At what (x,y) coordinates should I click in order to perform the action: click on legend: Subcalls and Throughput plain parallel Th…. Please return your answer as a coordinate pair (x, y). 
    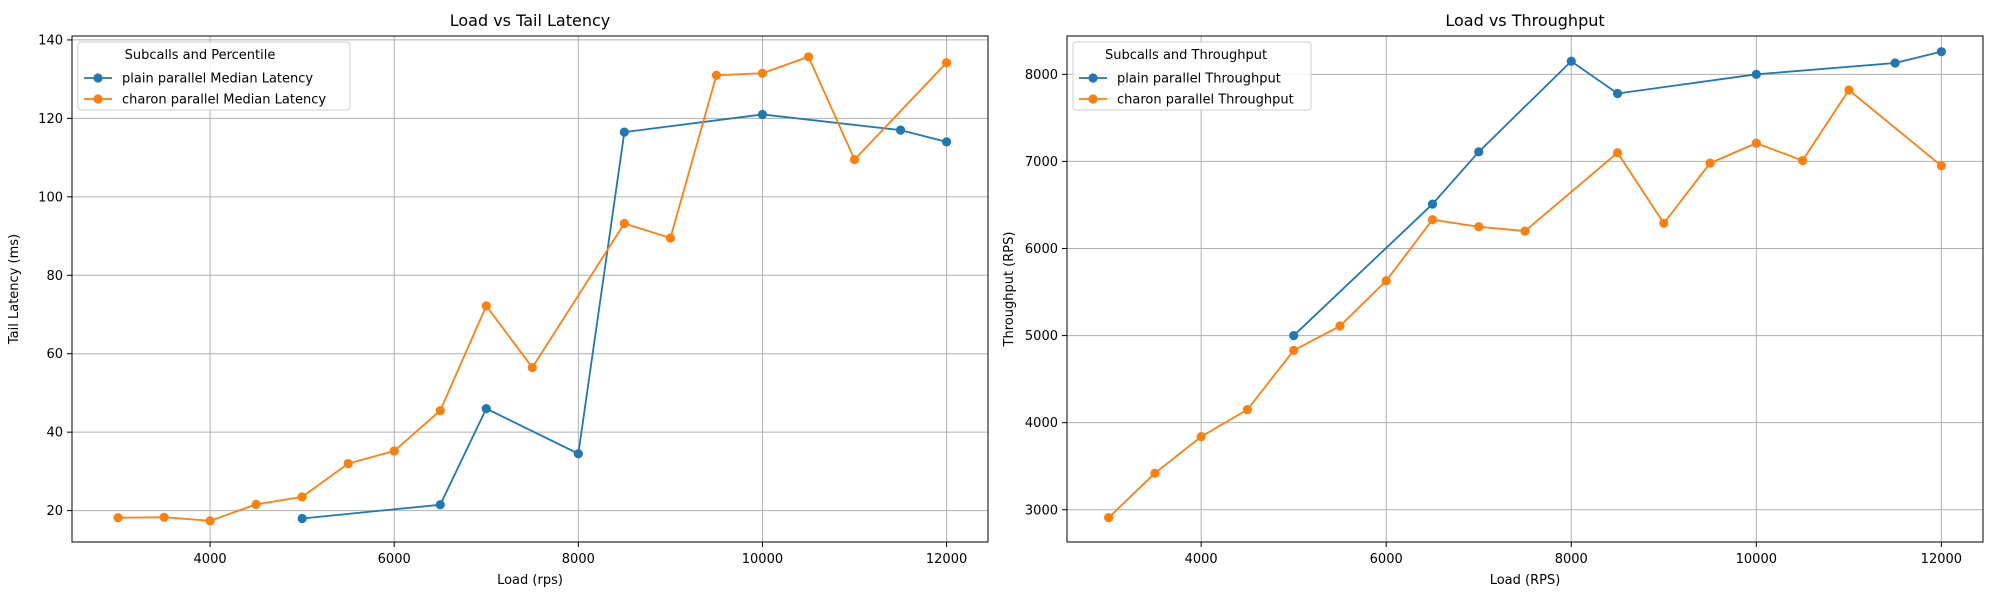
    Looking at the image, I should click on (1192, 76).